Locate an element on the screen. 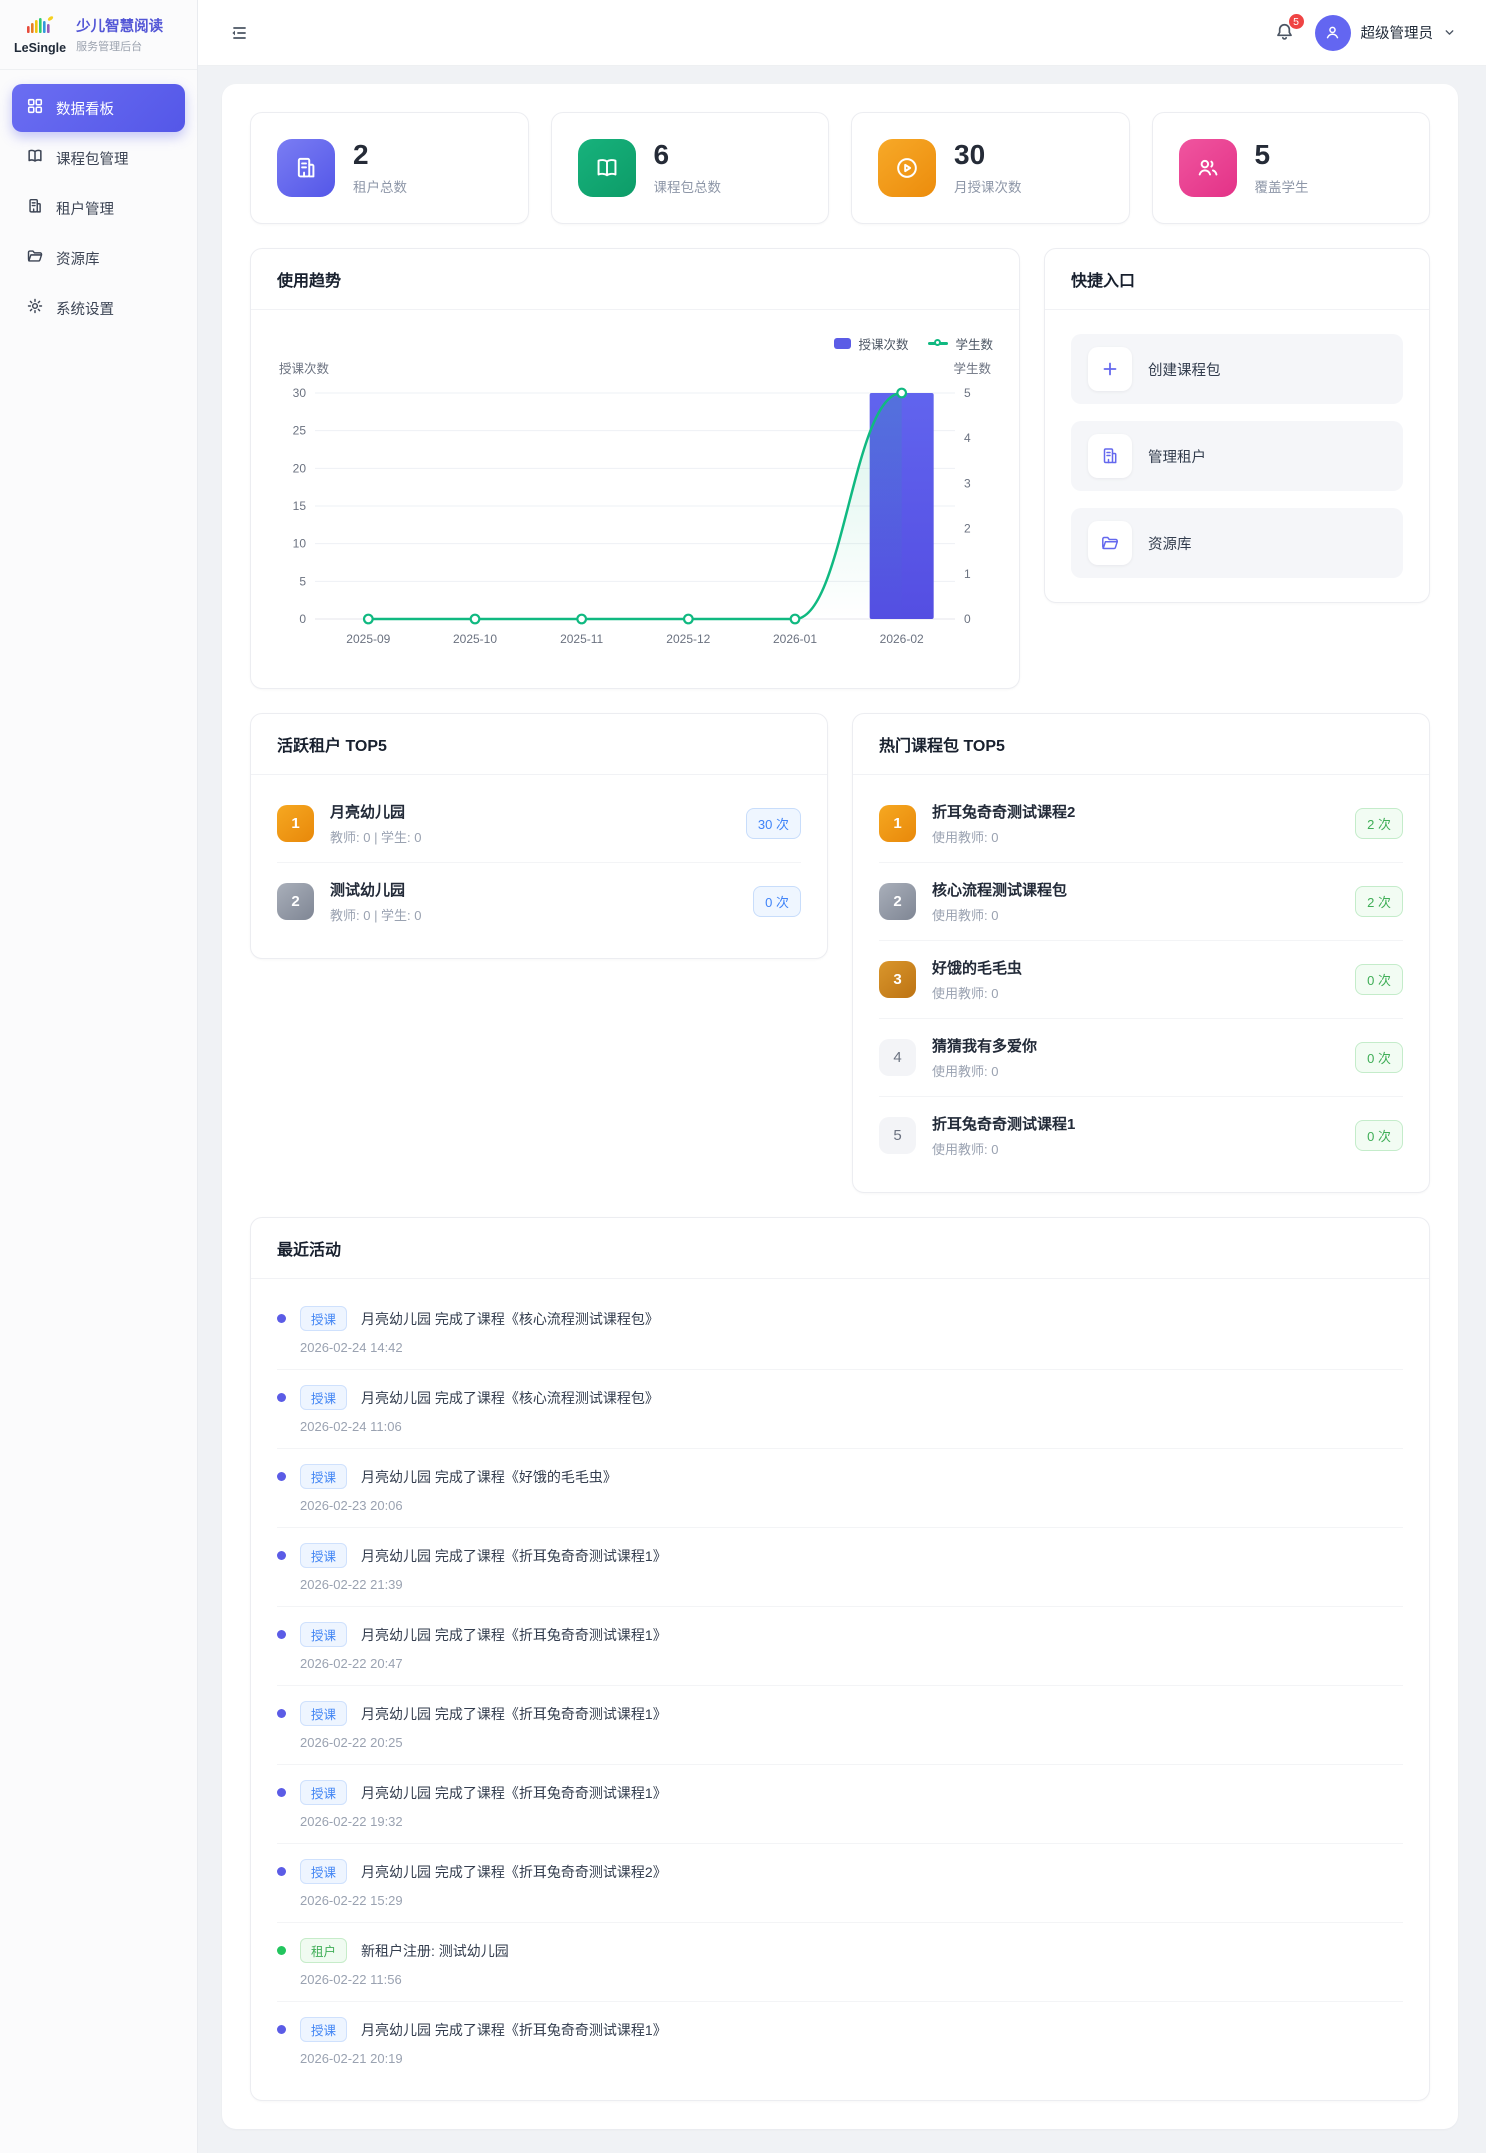 The height and width of the screenshot is (2153, 1486). activity-text: 新租户注册: 测试幼儿园 is located at coordinates (435, 1950).